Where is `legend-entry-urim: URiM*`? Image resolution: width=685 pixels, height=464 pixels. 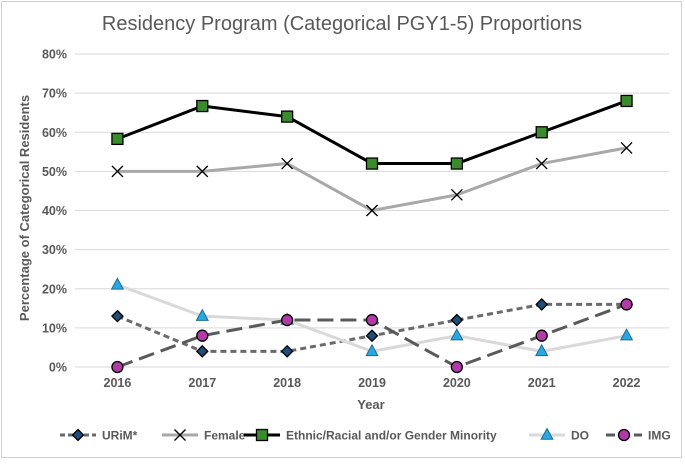
legend-entry-urim: URiM* is located at coordinates (99, 436).